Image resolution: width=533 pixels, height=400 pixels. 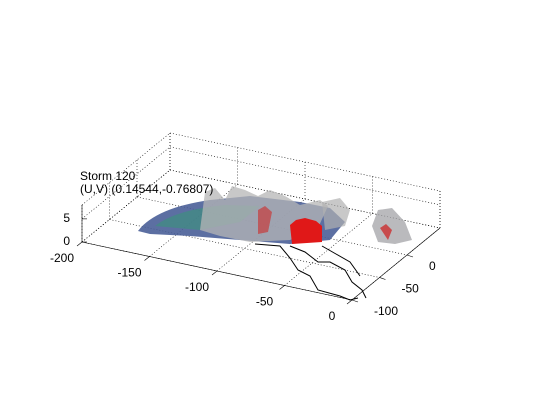 What do you see at coordinates (197, 287) in the screenshot?
I see `x-tick-label: -100` at bounding box center [197, 287].